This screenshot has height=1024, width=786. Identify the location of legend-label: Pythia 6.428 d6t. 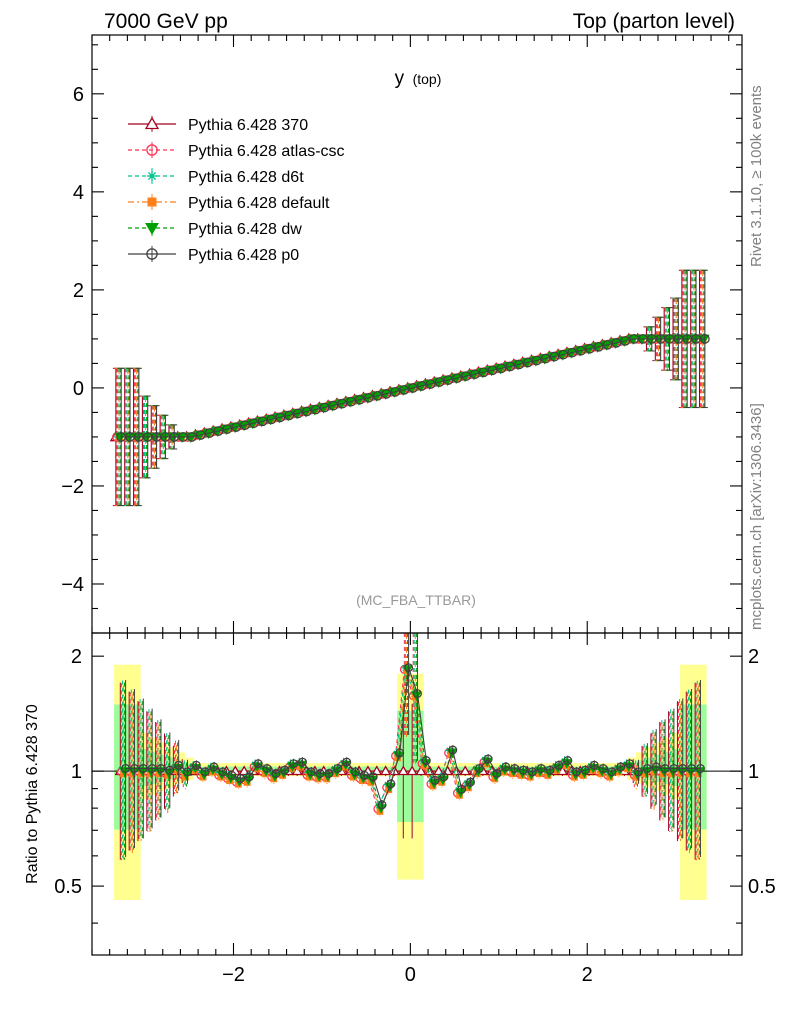
(246, 177).